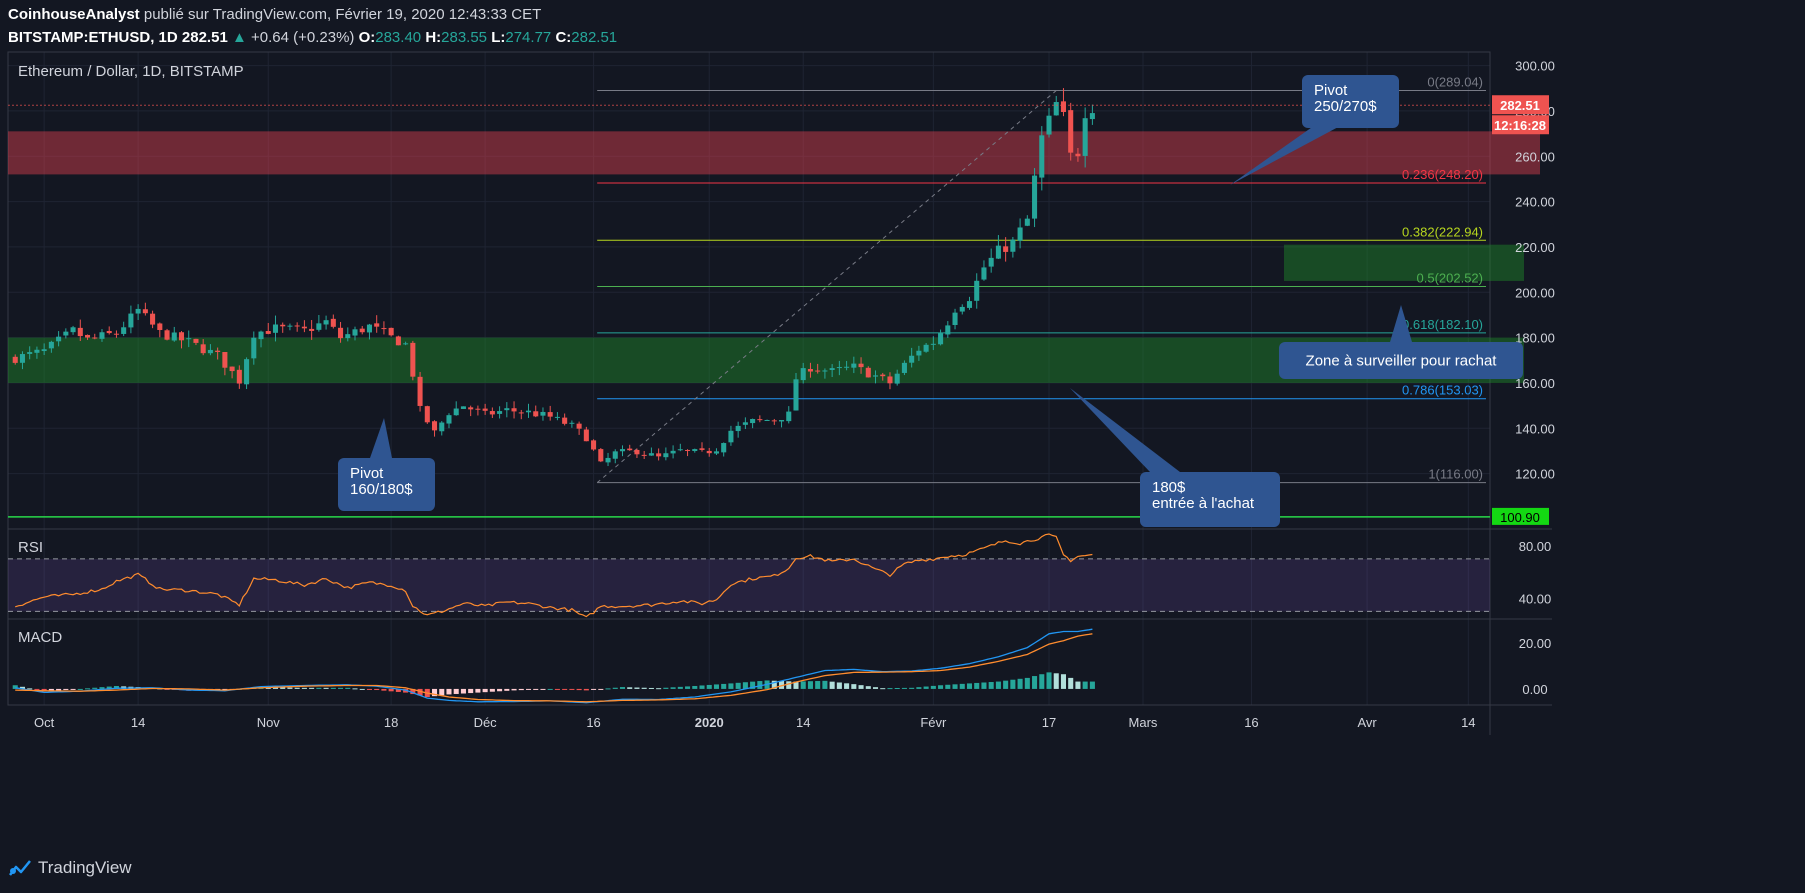 This screenshot has height=893, width=1805. What do you see at coordinates (1535, 598) in the screenshot?
I see `rsi-tick-label: 40.00` at bounding box center [1535, 598].